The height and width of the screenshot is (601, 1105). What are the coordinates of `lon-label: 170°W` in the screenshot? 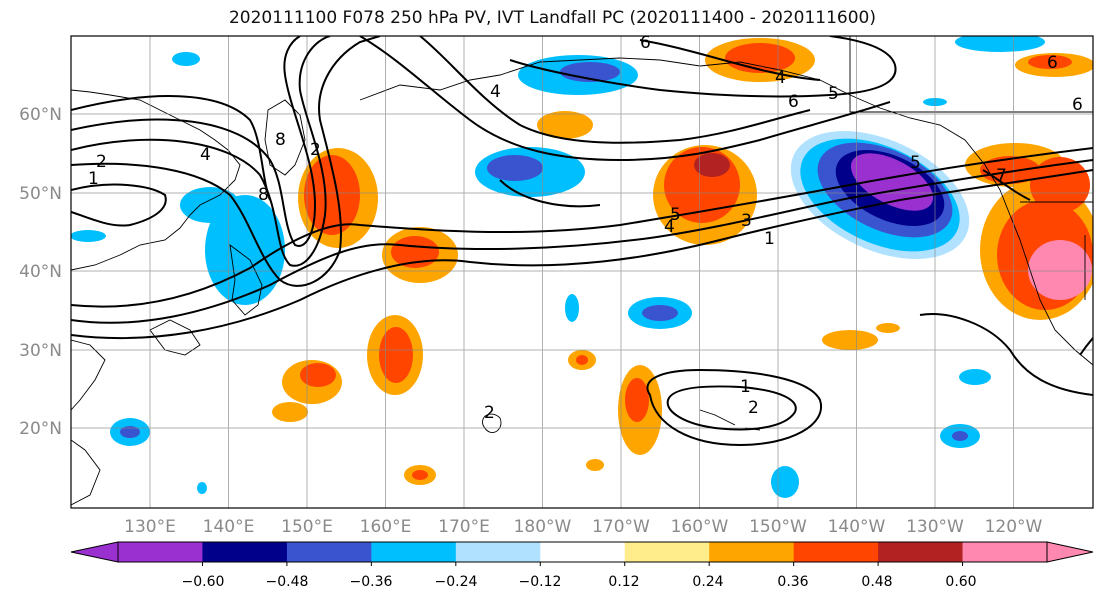 It's located at (621, 527).